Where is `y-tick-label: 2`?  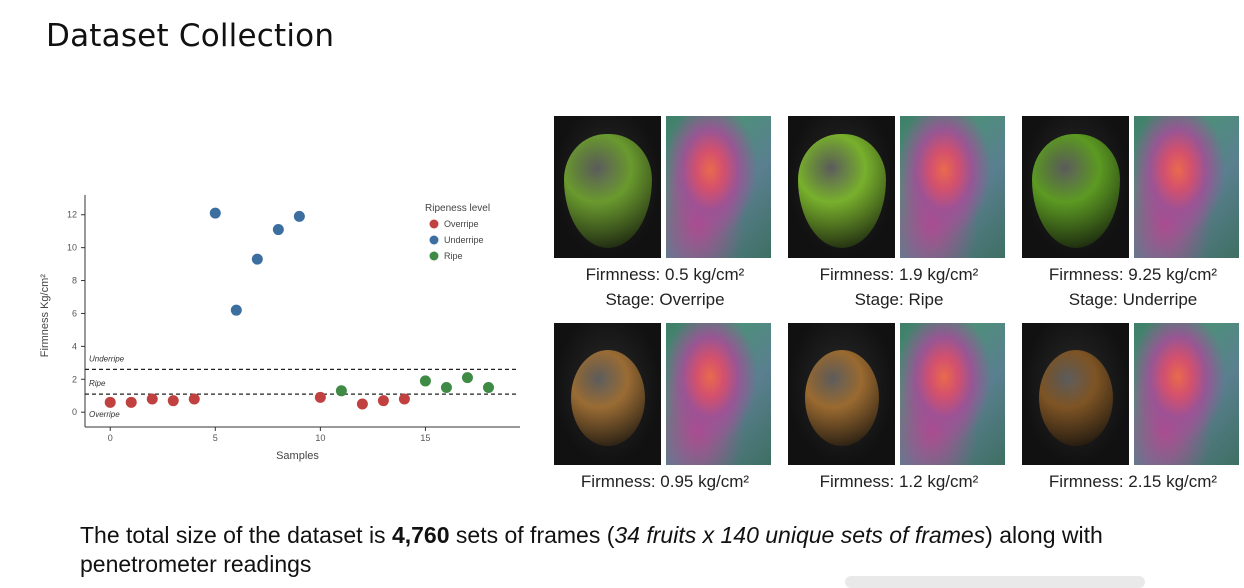 y-tick-label: 2 is located at coordinates (74, 379).